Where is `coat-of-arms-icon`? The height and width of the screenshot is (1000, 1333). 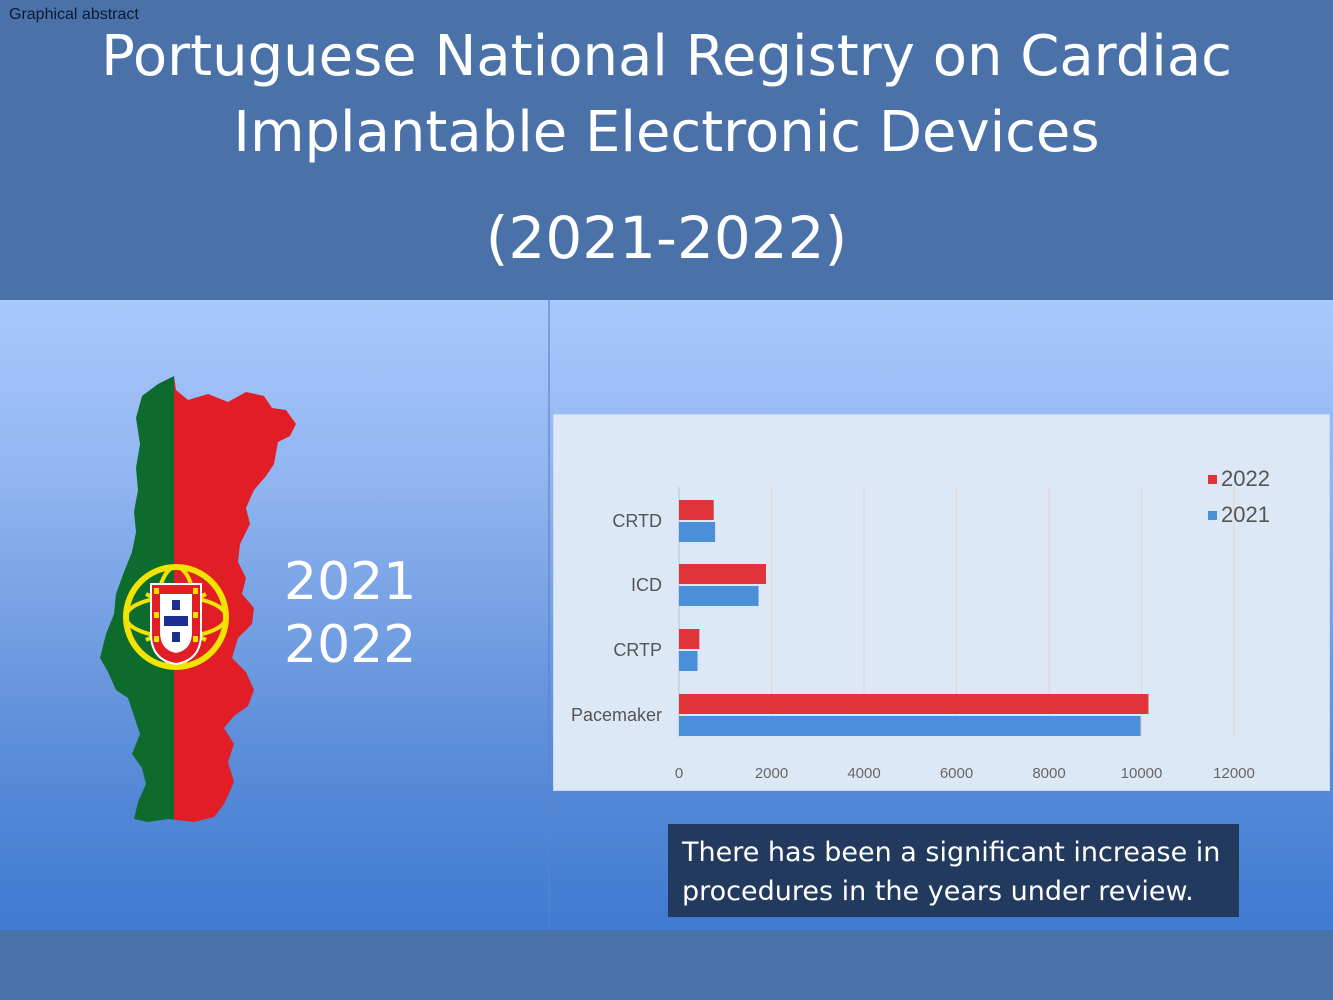 coat-of-arms-icon is located at coordinates (176, 617).